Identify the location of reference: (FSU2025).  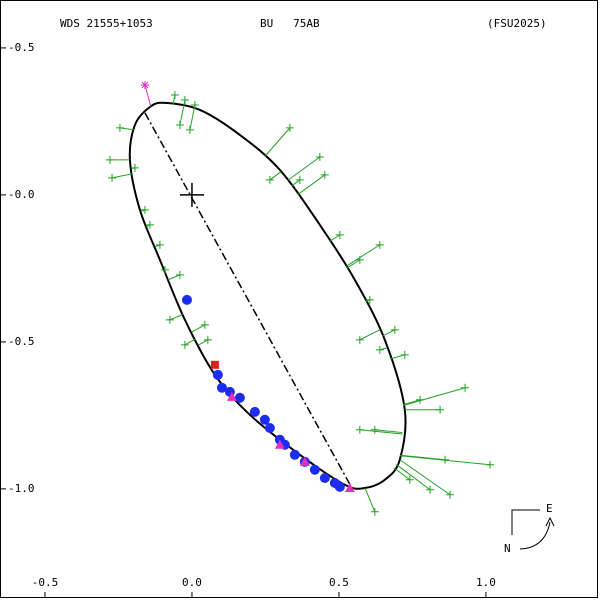
(517, 23).